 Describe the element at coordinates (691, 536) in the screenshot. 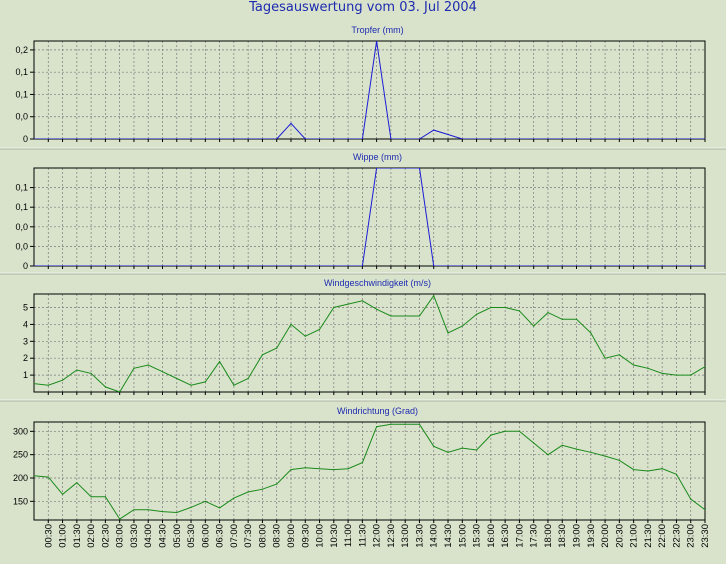

I see `x-tick-label: 23:00` at that location.